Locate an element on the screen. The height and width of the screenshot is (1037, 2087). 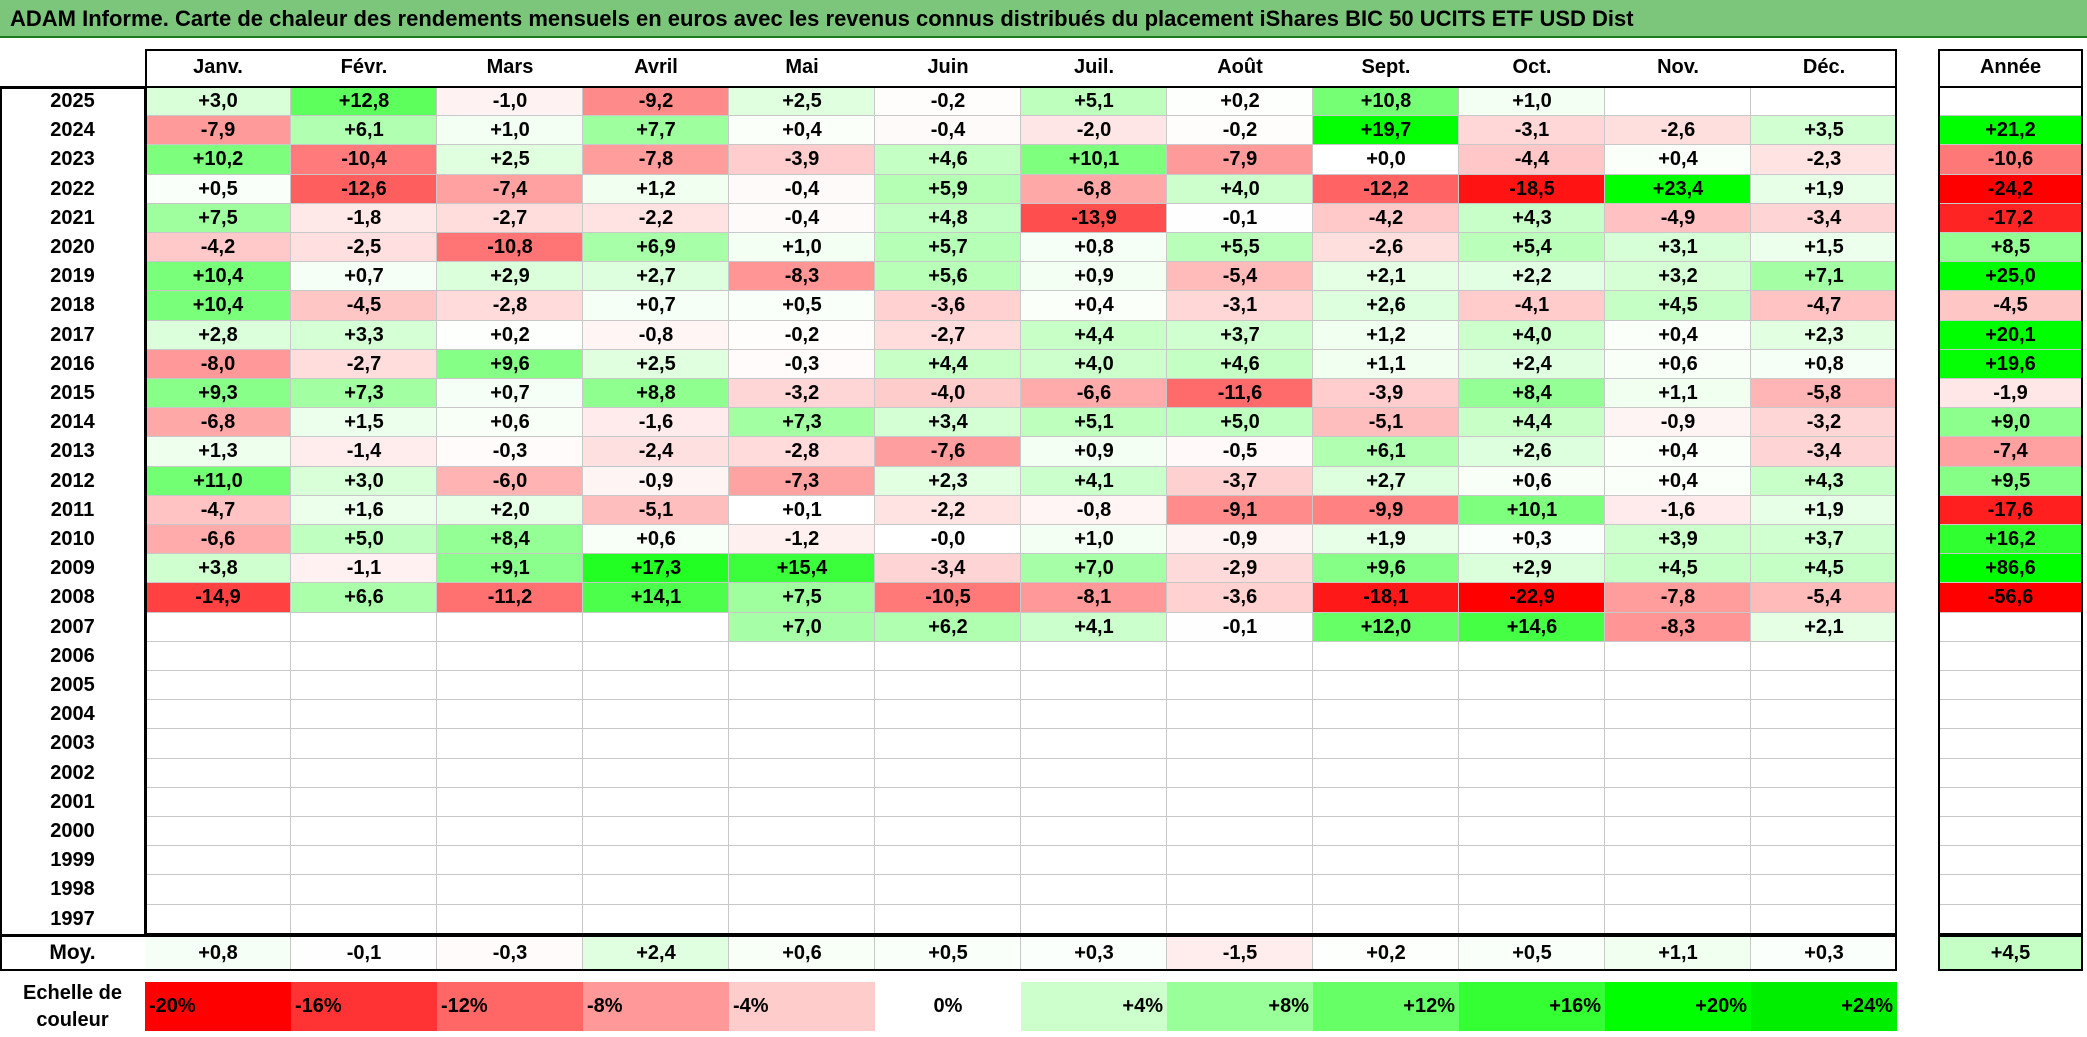
cell-value: -2,7 is located at coordinates (948, 334).